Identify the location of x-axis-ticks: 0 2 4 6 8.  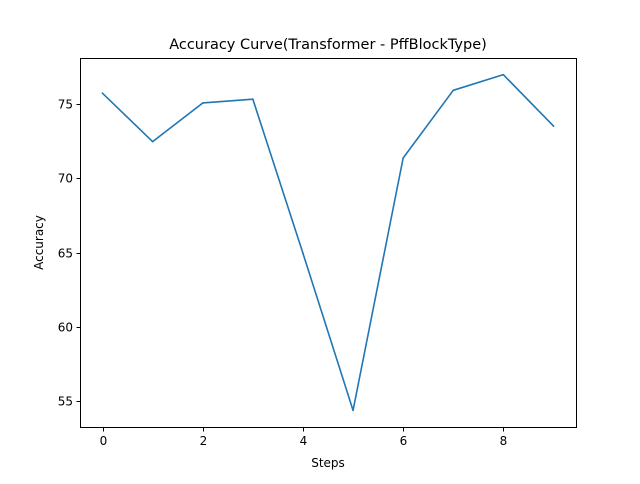
(304, 437).